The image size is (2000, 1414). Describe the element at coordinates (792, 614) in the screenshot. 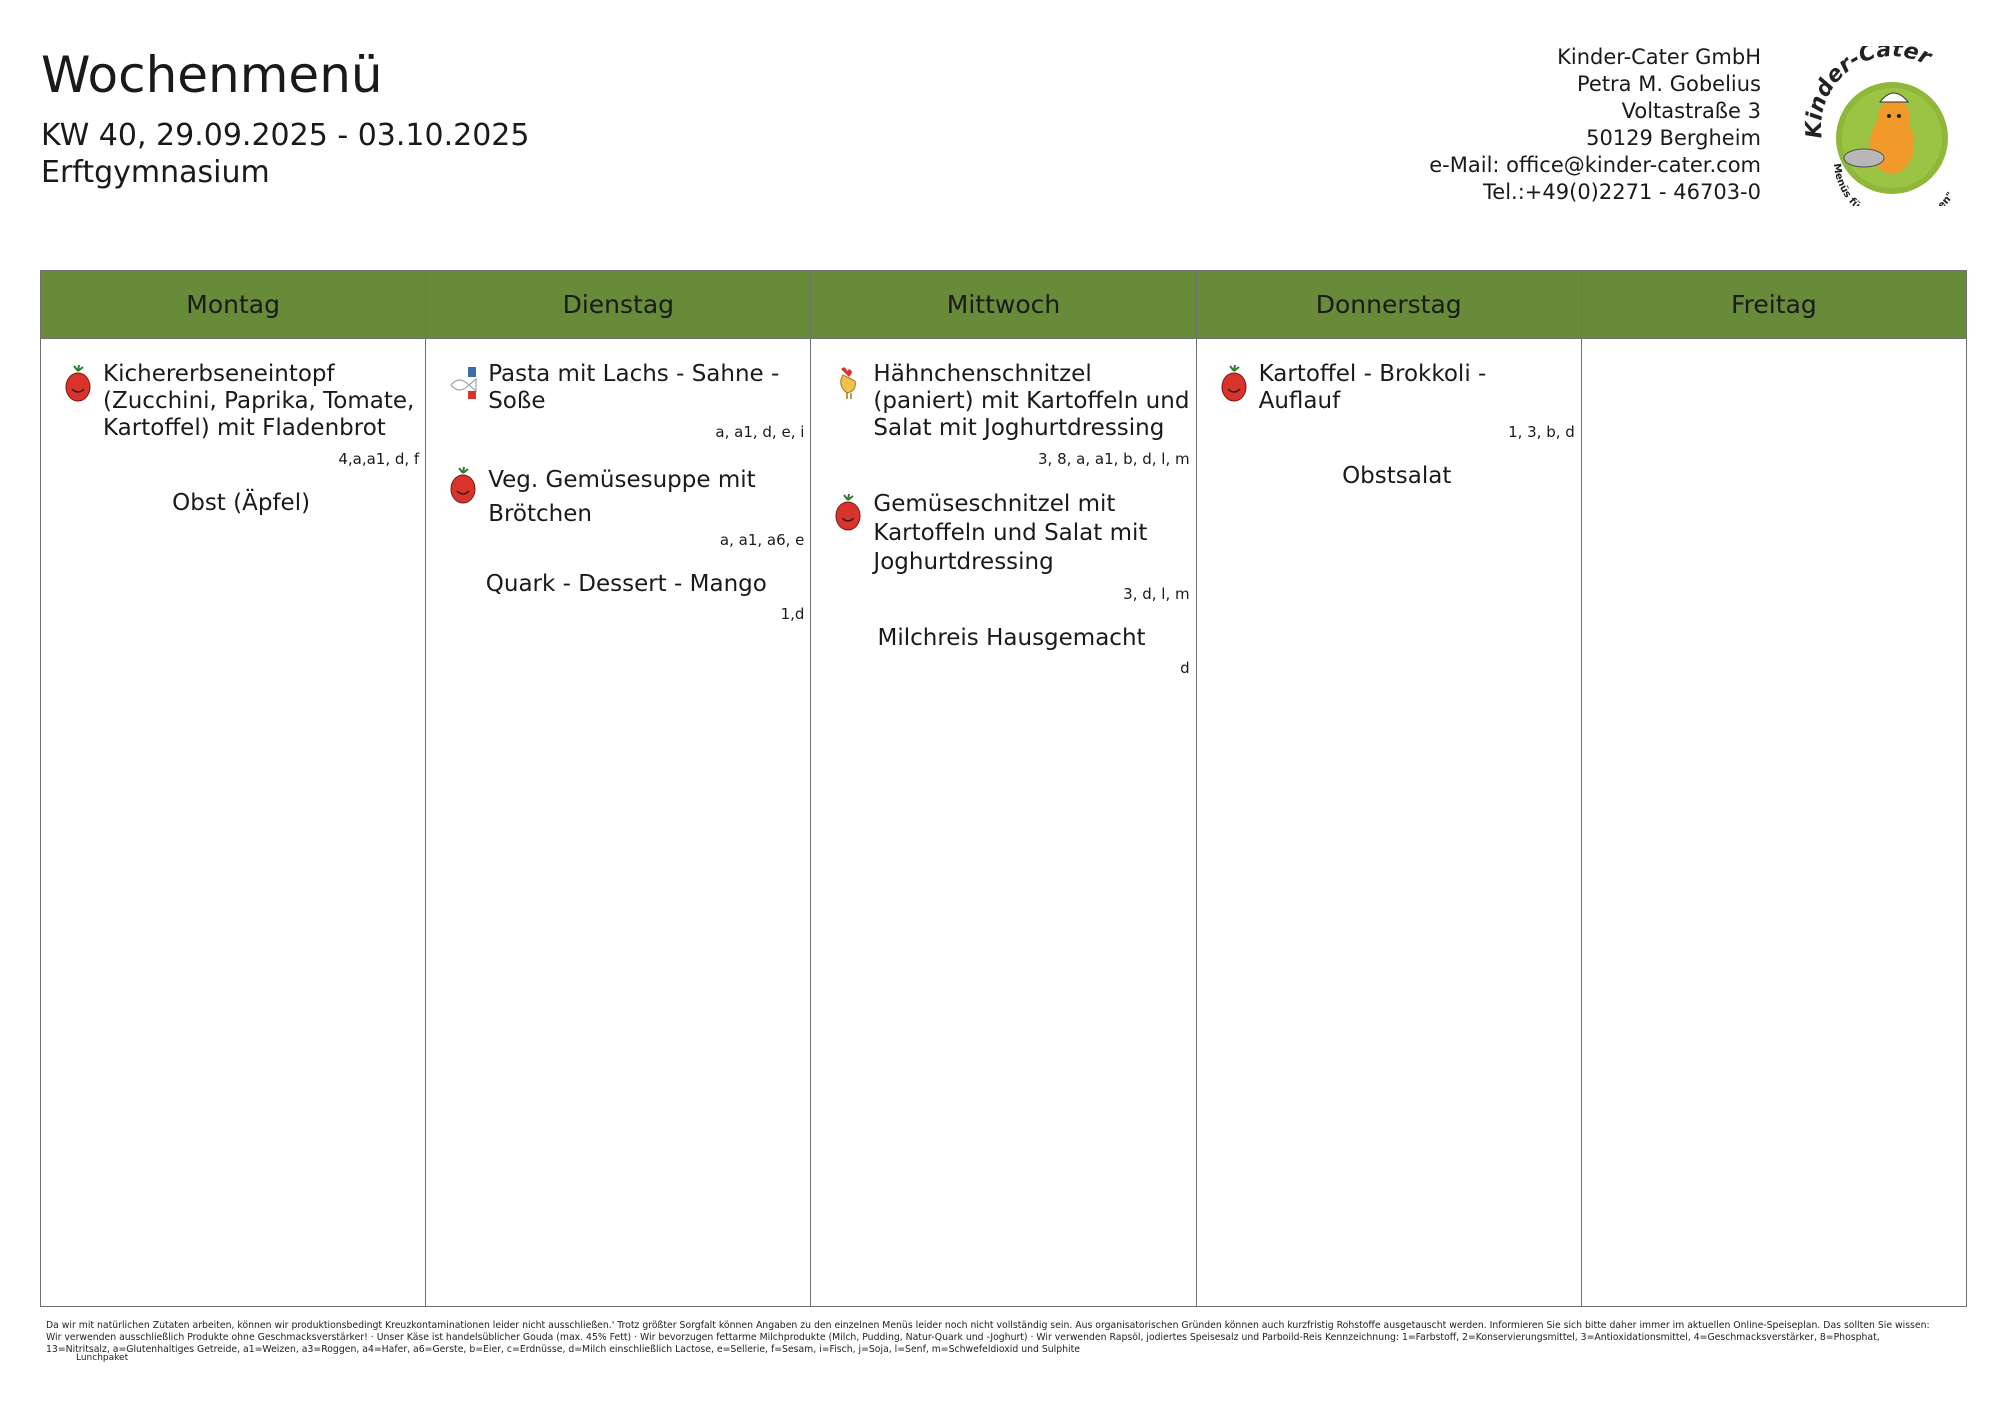

I see `dessert-allergen-codes: 1,d` at that location.